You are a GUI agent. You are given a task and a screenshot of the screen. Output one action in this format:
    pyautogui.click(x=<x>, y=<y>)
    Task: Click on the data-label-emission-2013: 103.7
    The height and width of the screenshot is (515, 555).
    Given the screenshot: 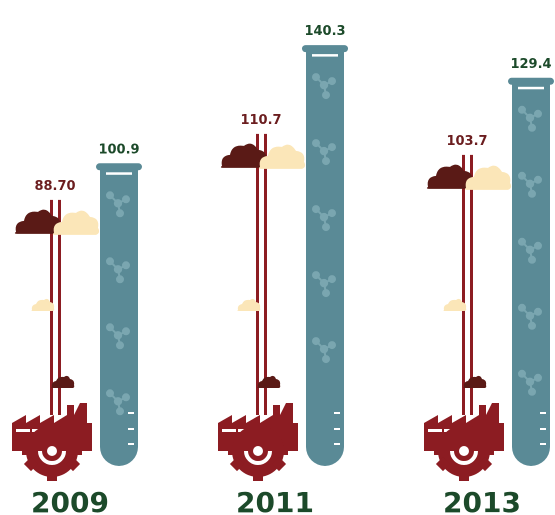 What is the action you would take?
    pyautogui.click(x=466, y=141)
    